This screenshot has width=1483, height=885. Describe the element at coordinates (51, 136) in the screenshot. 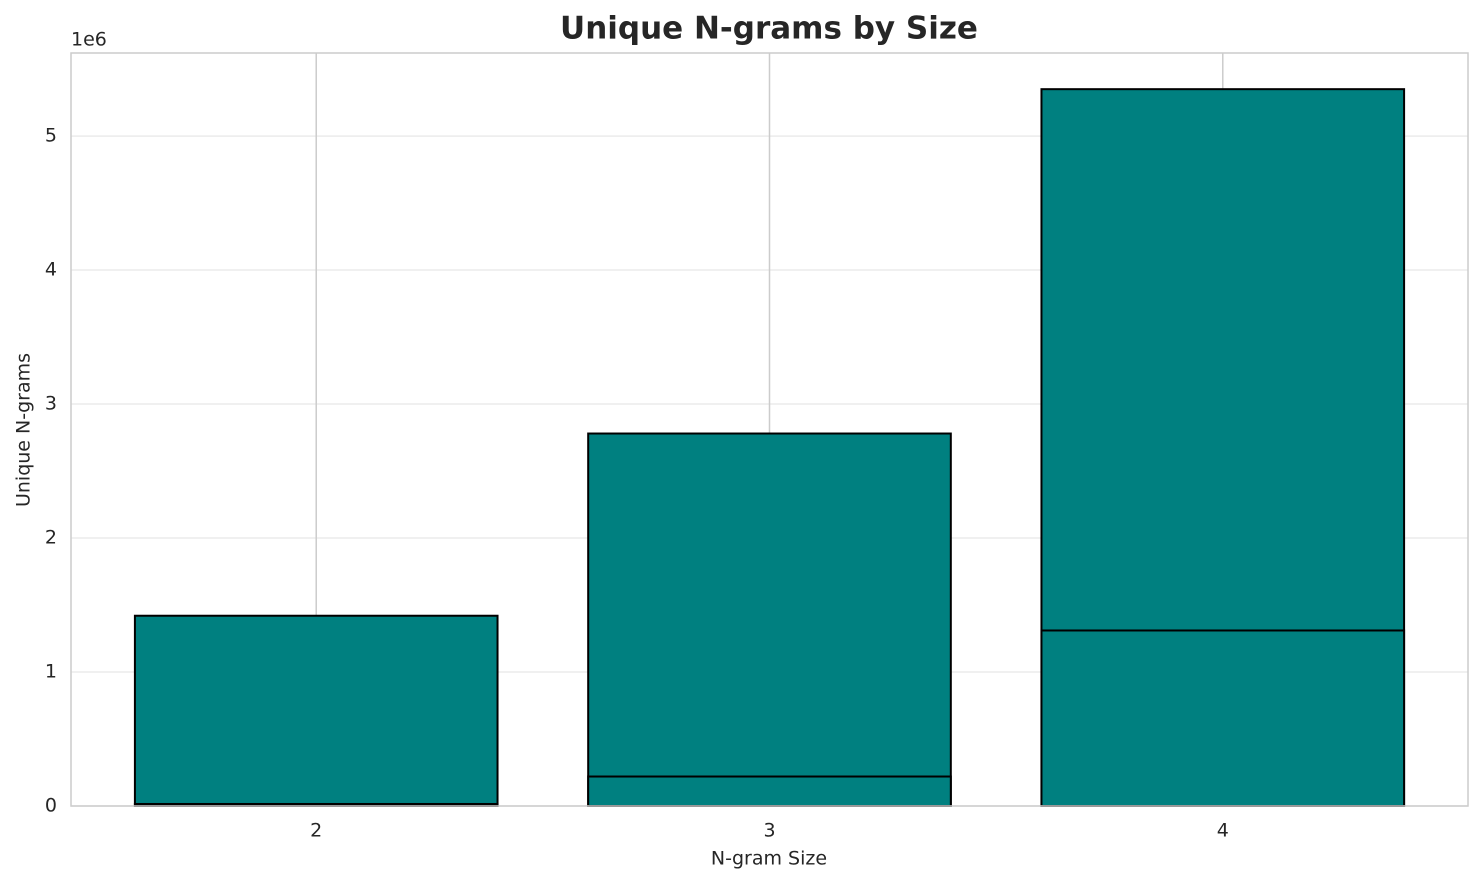

I see `y-tick-label: 5` at that location.